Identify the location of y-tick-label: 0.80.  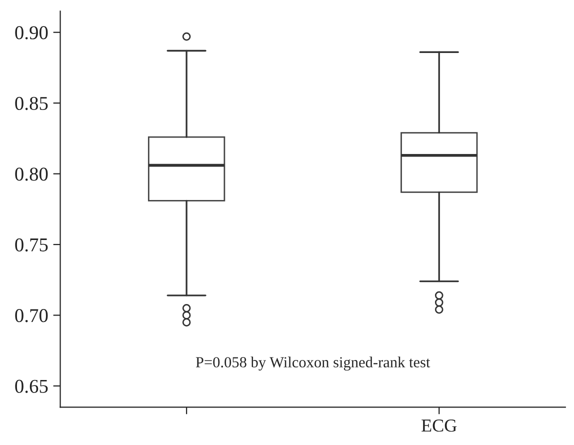
(31, 174).